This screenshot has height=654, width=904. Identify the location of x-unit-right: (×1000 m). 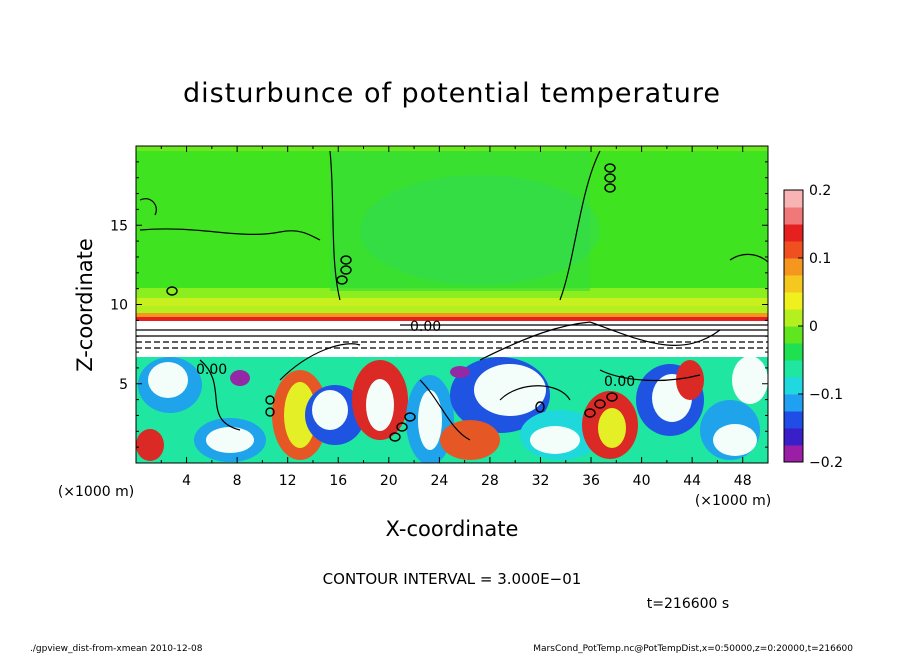
(733, 501).